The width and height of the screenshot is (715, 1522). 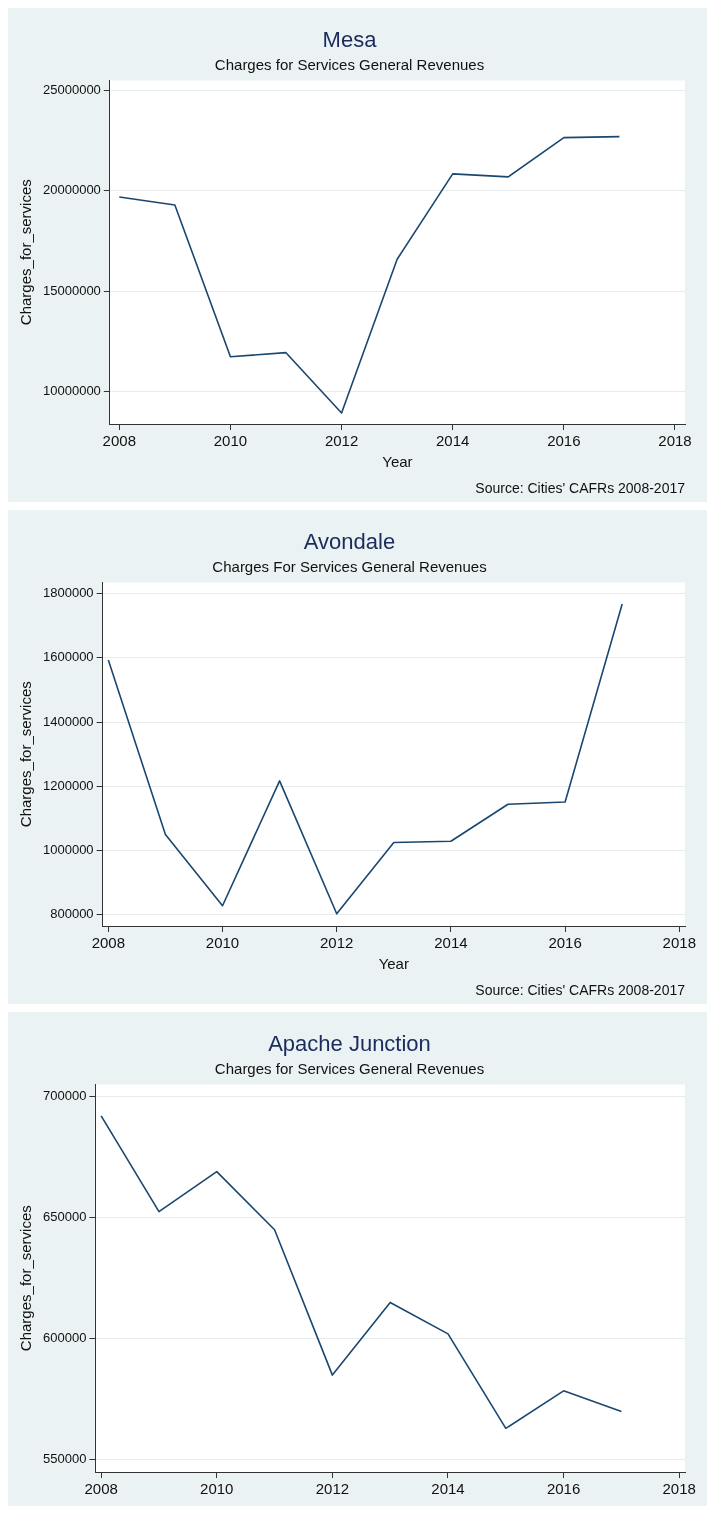 I want to click on y-tick-label: 650000, so click(x=64, y=1217).